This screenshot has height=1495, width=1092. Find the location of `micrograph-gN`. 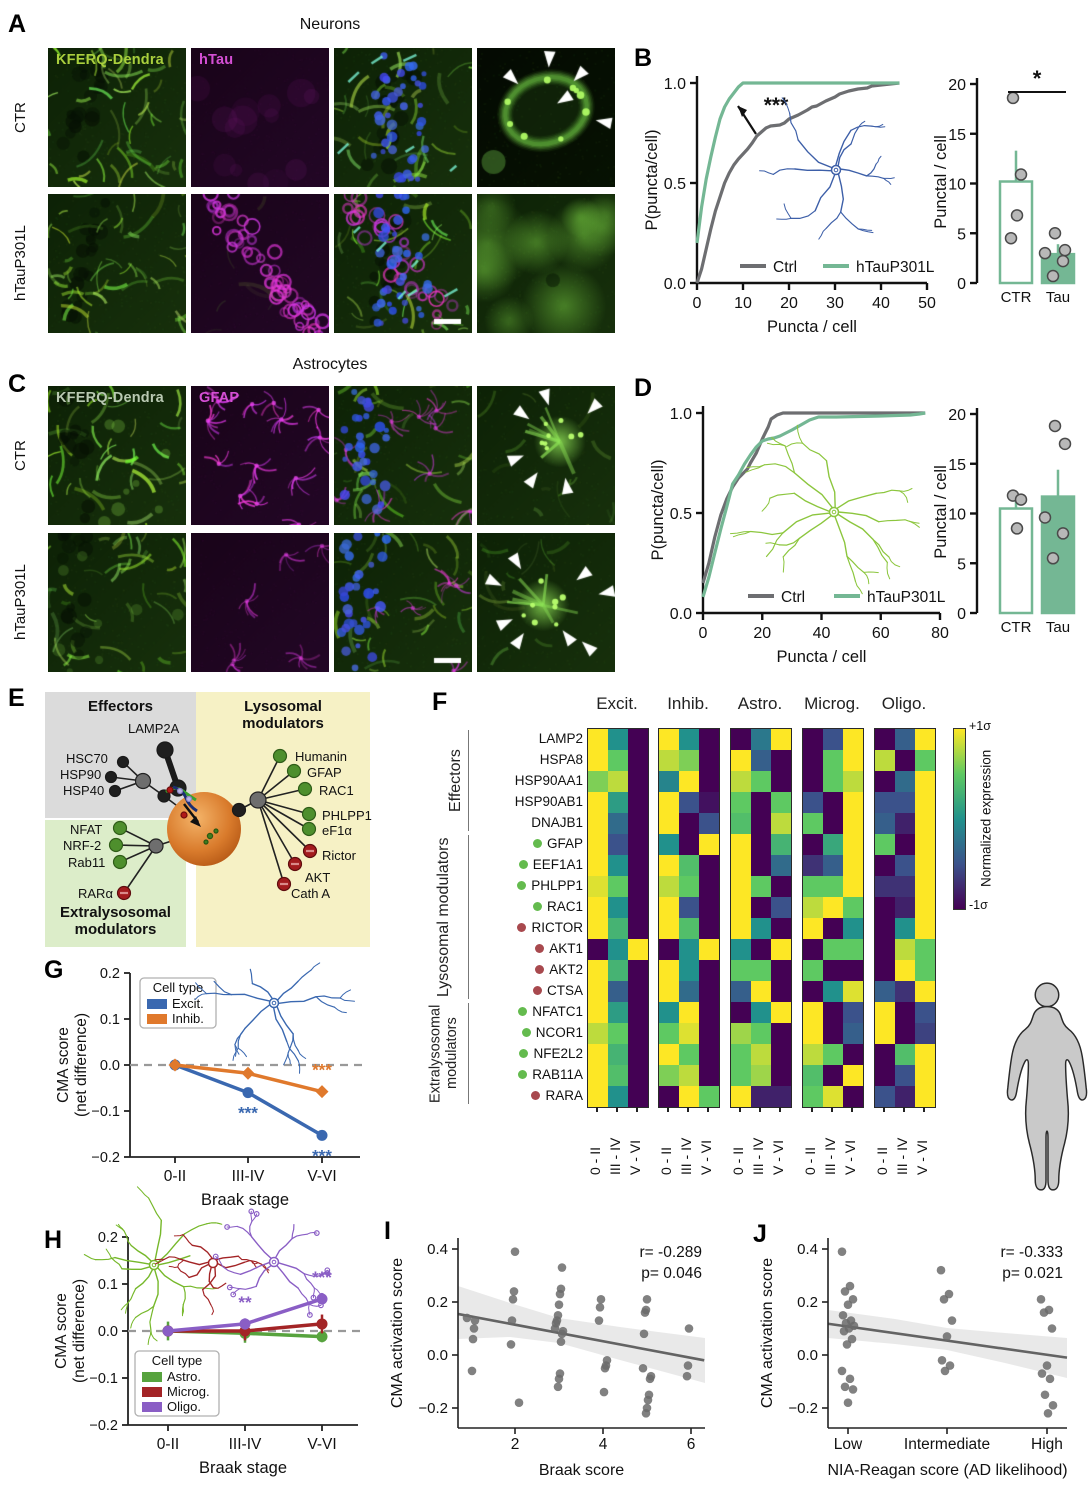

micrograph-gN is located at coordinates (117, 117).